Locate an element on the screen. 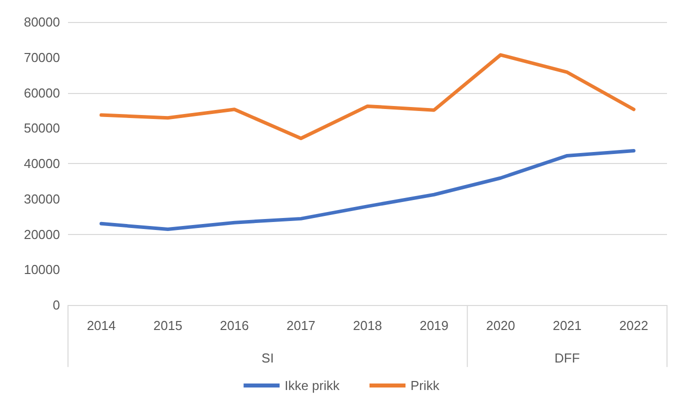  y-tick-label: 20000 is located at coordinates (42, 234).